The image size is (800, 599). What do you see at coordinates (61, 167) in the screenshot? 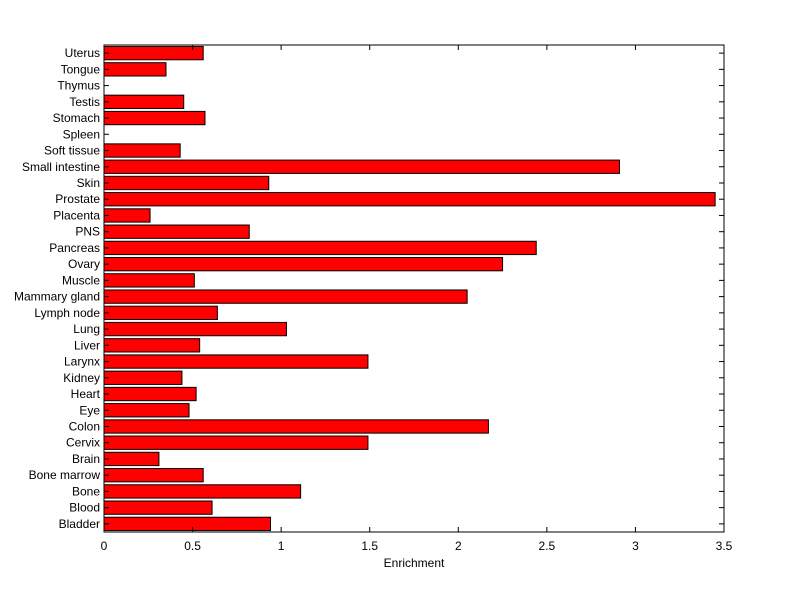
I see `y-tick-label: Small intestine` at bounding box center [61, 167].